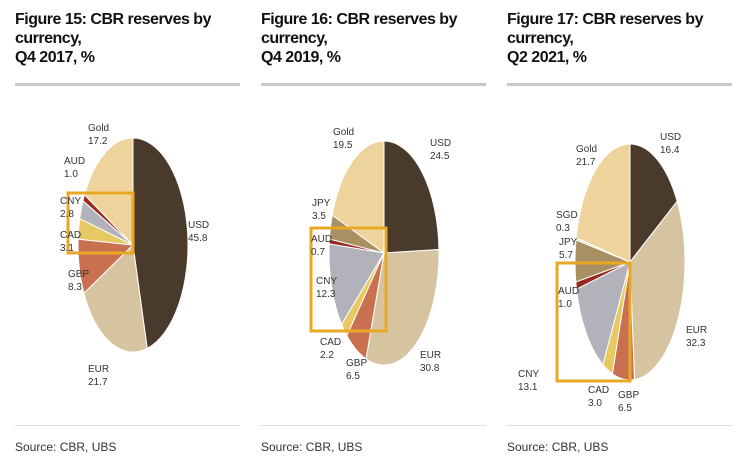  I want to click on slice-value-jpy: 3.5, so click(319, 216).